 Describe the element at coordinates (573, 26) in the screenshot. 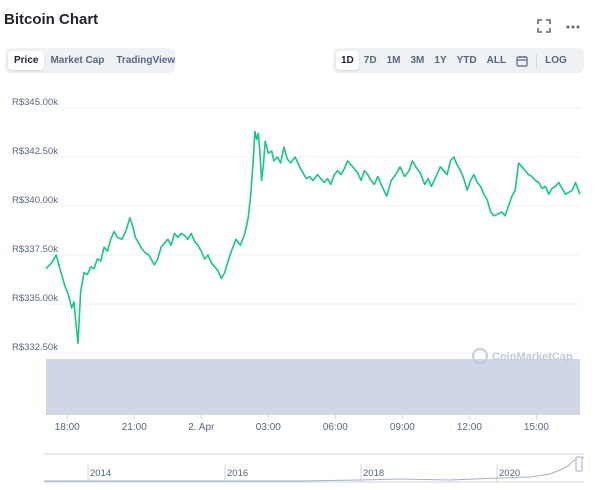

I see `more-icon` at that location.